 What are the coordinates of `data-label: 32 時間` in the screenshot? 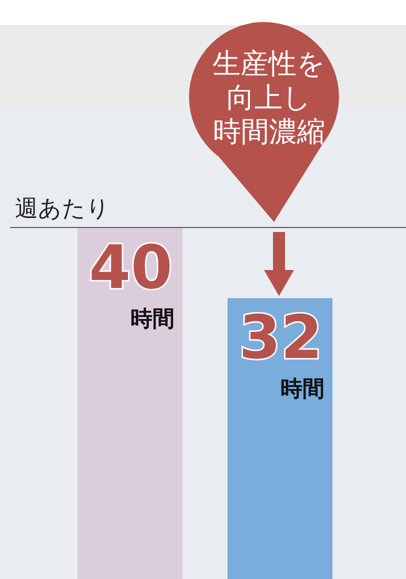 It's located at (281, 352).